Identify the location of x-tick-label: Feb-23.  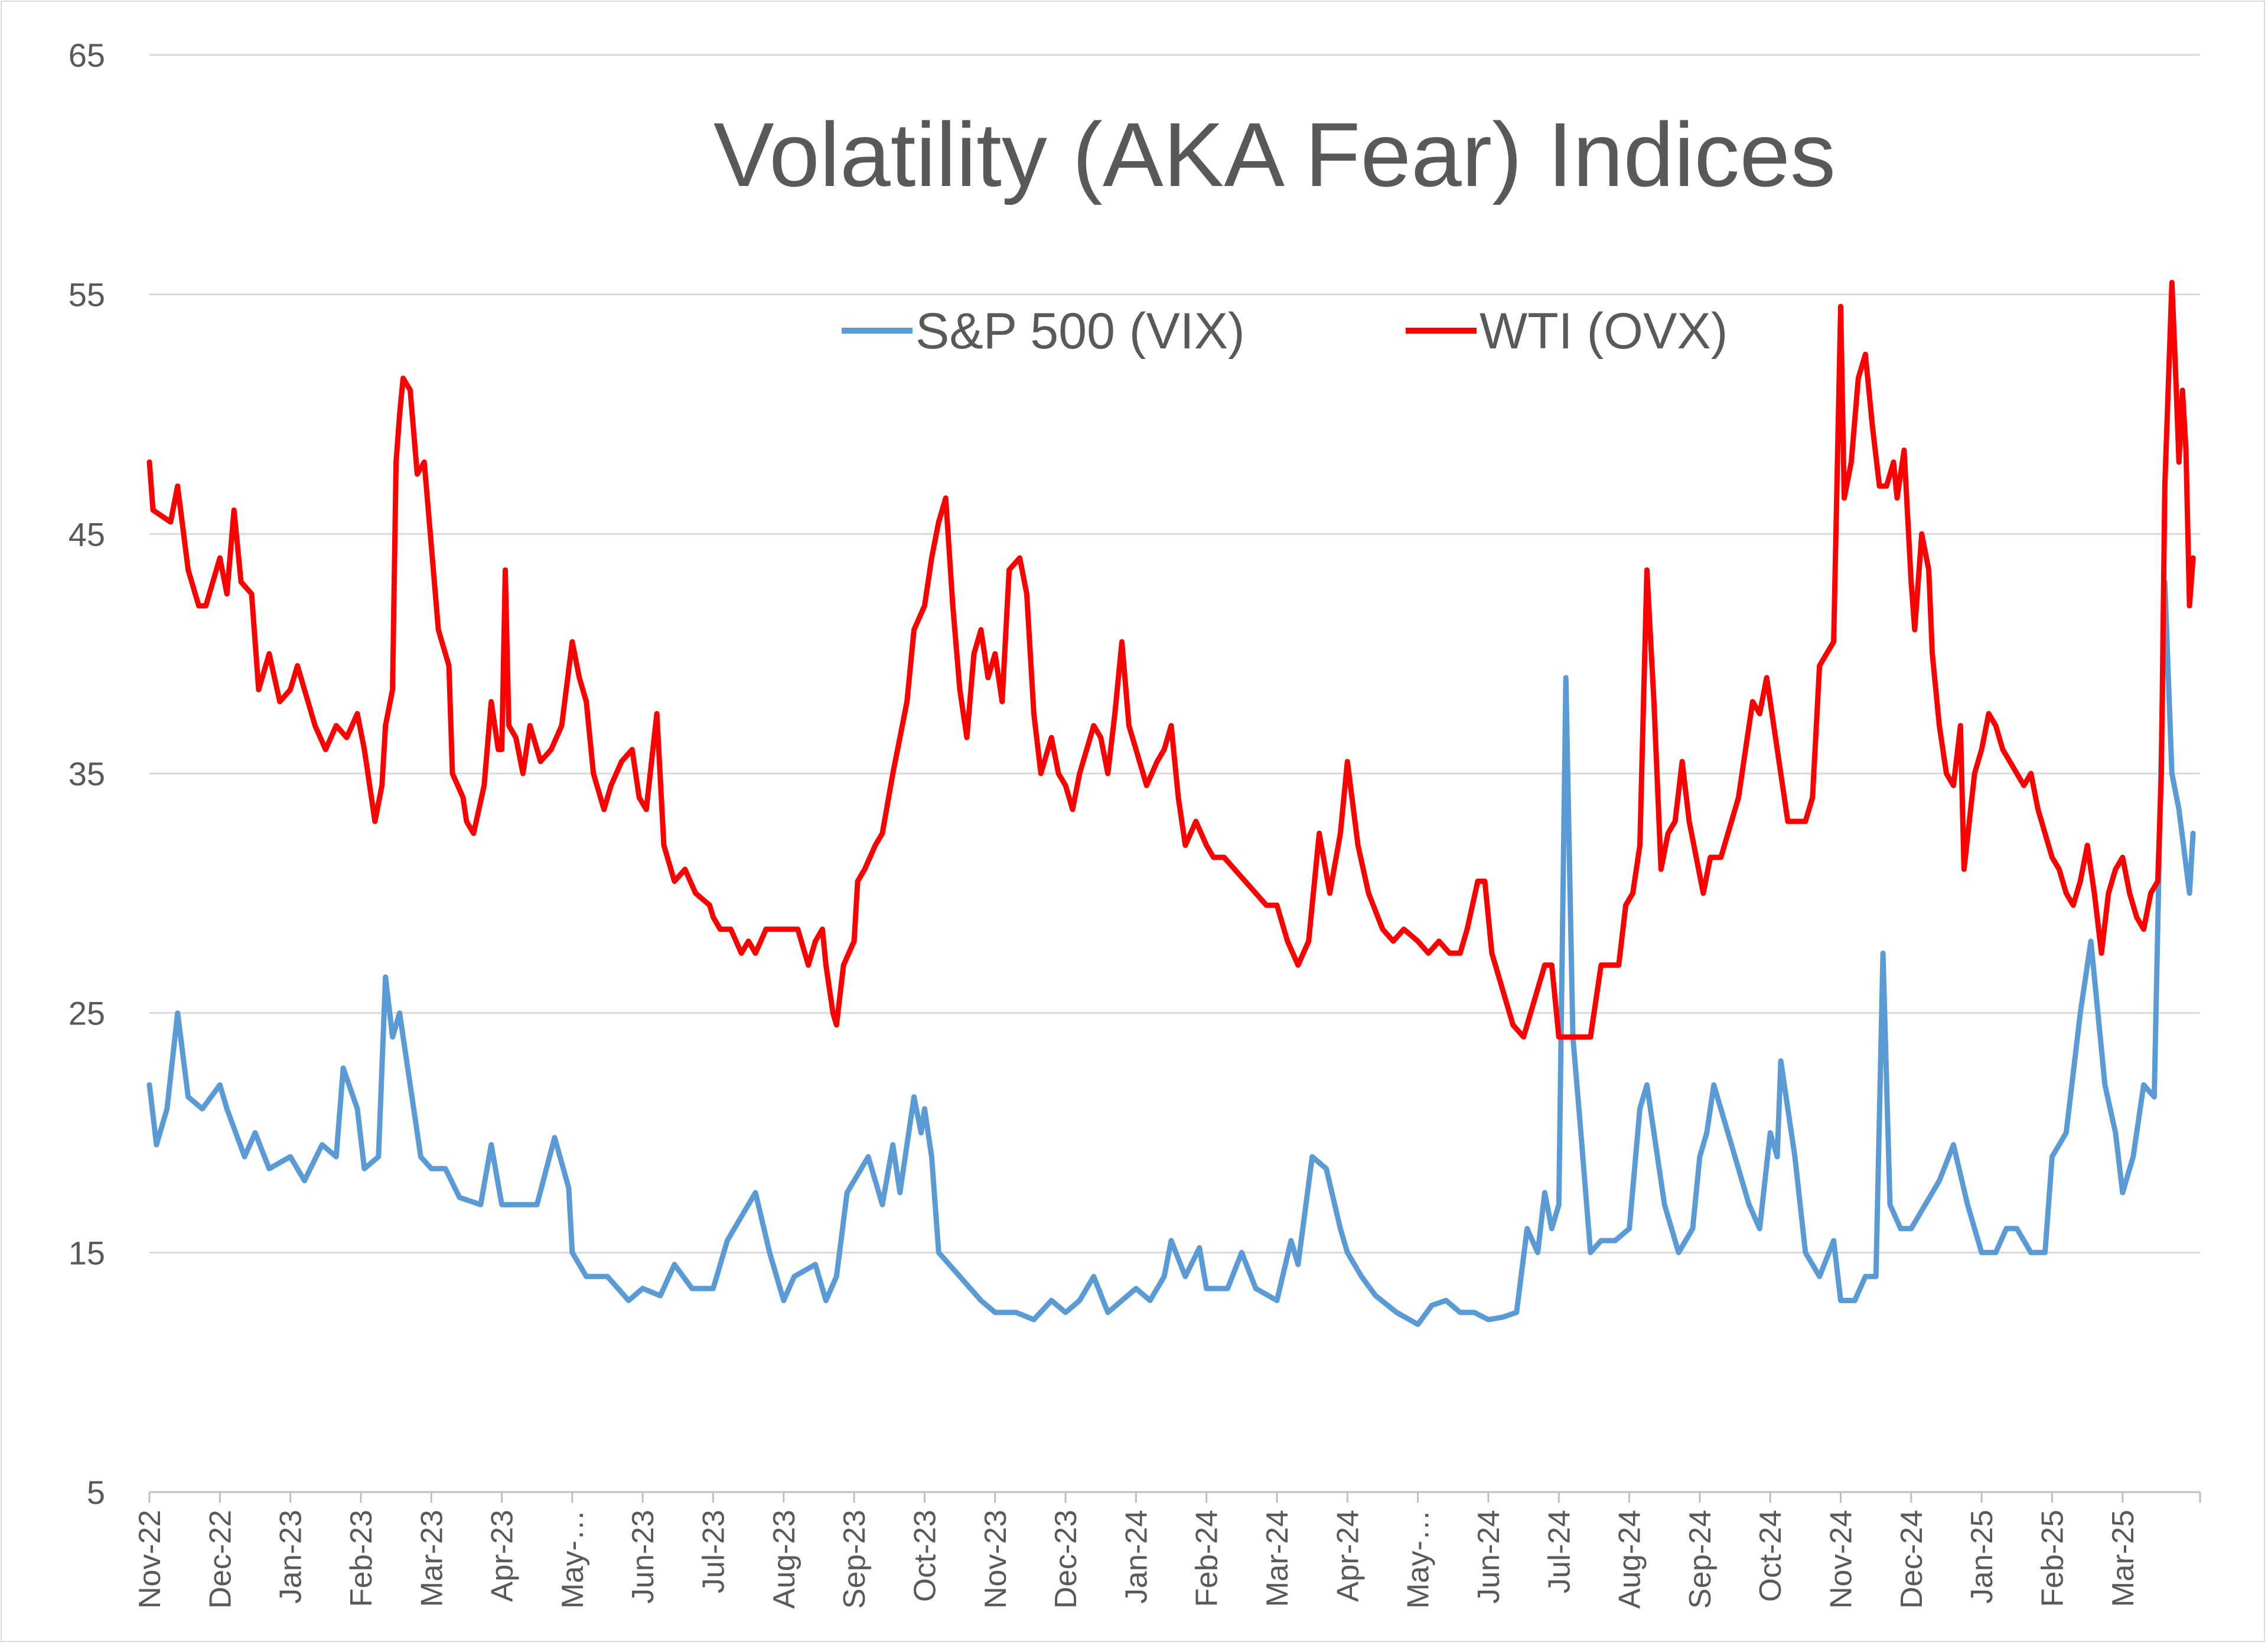
(361, 1558).